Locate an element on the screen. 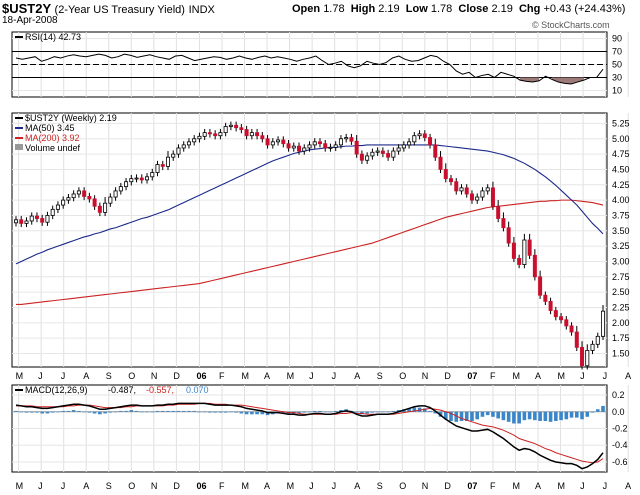 The width and height of the screenshot is (640, 495). rsi-tick-label: 30 is located at coordinates (617, 78).